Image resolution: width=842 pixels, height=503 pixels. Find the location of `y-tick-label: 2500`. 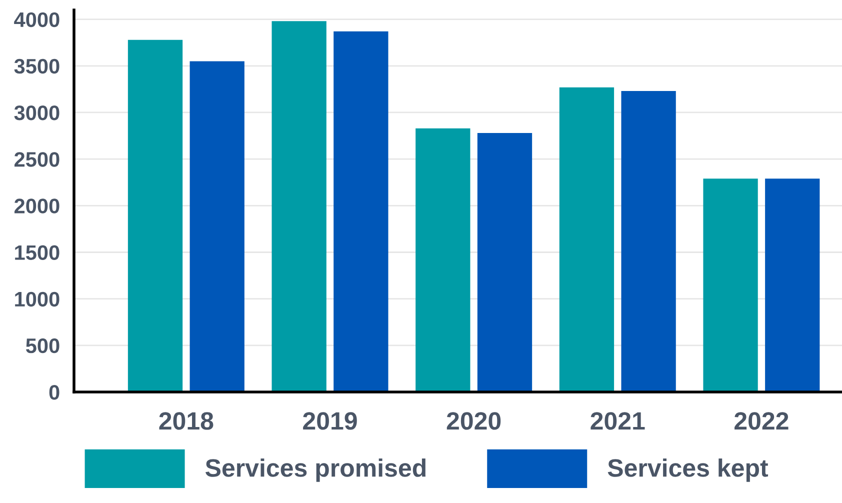

y-tick-label: 2500 is located at coordinates (37, 159).